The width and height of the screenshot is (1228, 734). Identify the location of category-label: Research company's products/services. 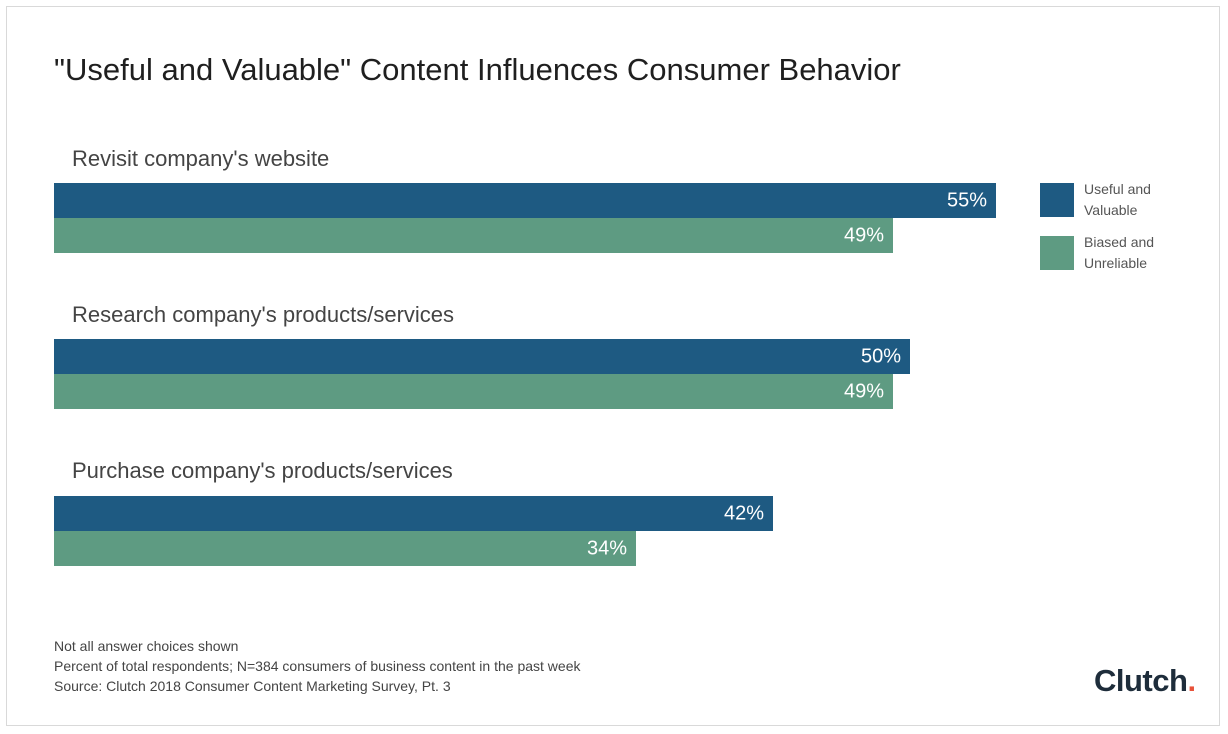
(263, 314).